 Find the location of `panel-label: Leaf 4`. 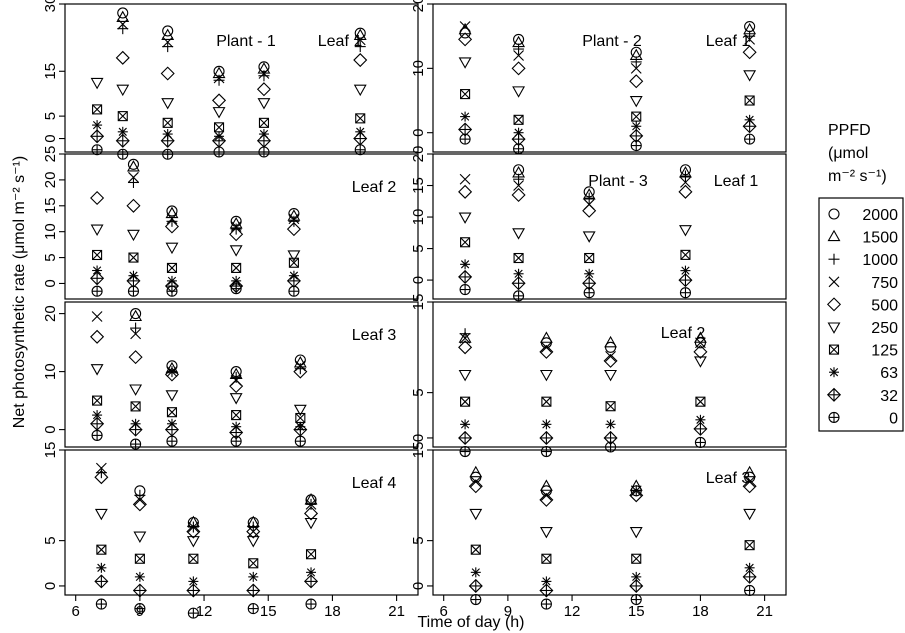

panel-label: Leaf 4 is located at coordinates (374, 483).